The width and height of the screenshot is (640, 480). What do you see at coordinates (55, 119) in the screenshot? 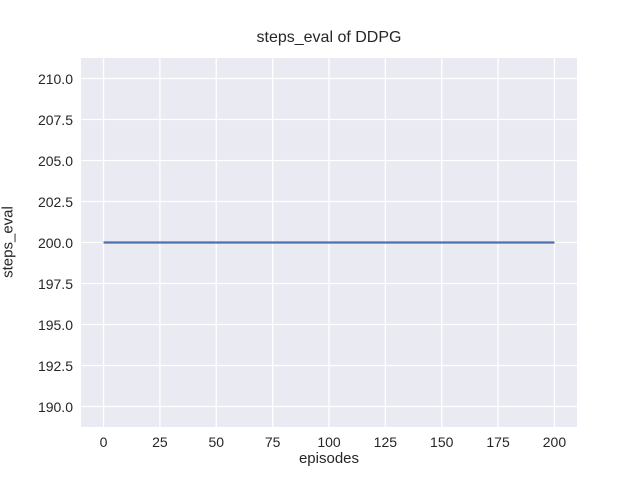
I see `y-tick-label: 207.5` at bounding box center [55, 119].